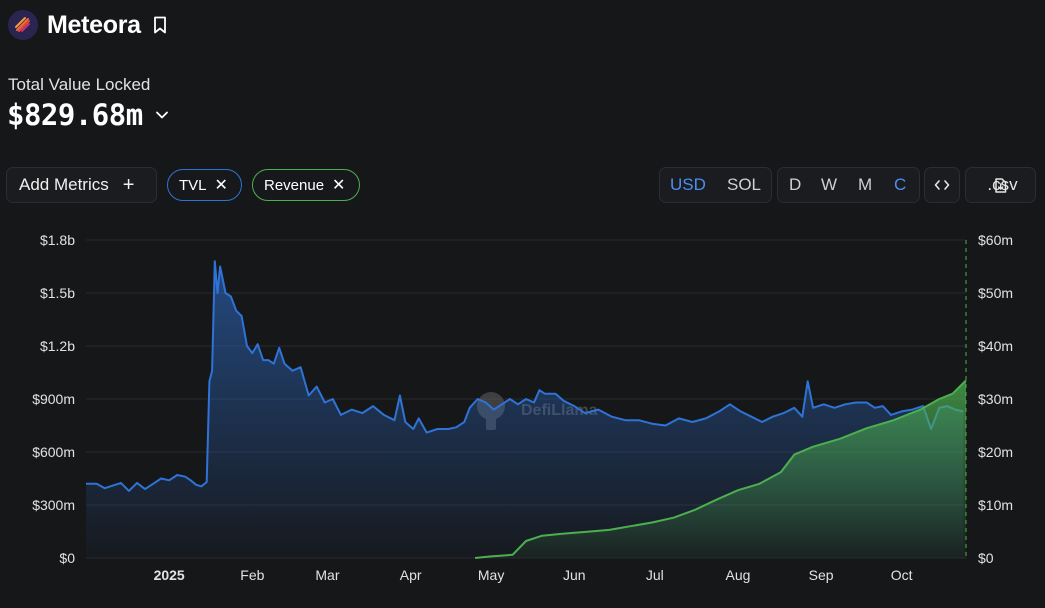 The height and width of the screenshot is (608, 1045). Describe the element at coordinates (737, 575) in the screenshot. I see `x-tick: Aug` at that location.